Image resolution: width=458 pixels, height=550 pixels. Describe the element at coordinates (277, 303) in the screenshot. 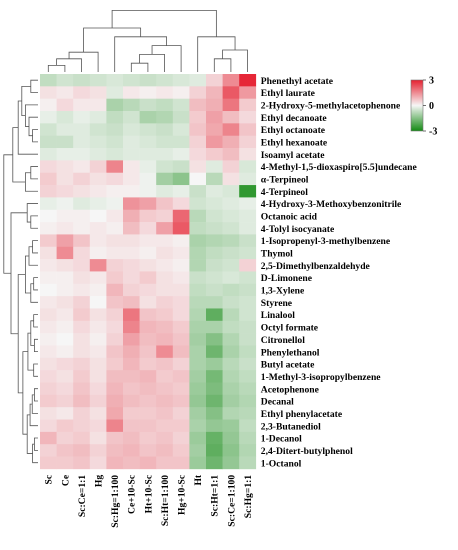

I see `row-label: Styrene` at that location.